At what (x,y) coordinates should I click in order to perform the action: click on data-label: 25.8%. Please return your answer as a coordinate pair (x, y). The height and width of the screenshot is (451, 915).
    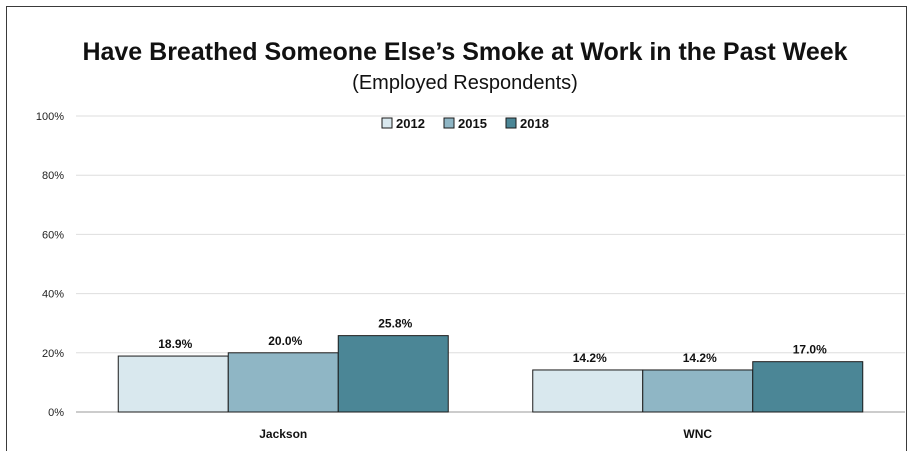
    Looking at the image, I should click on (395, 324).